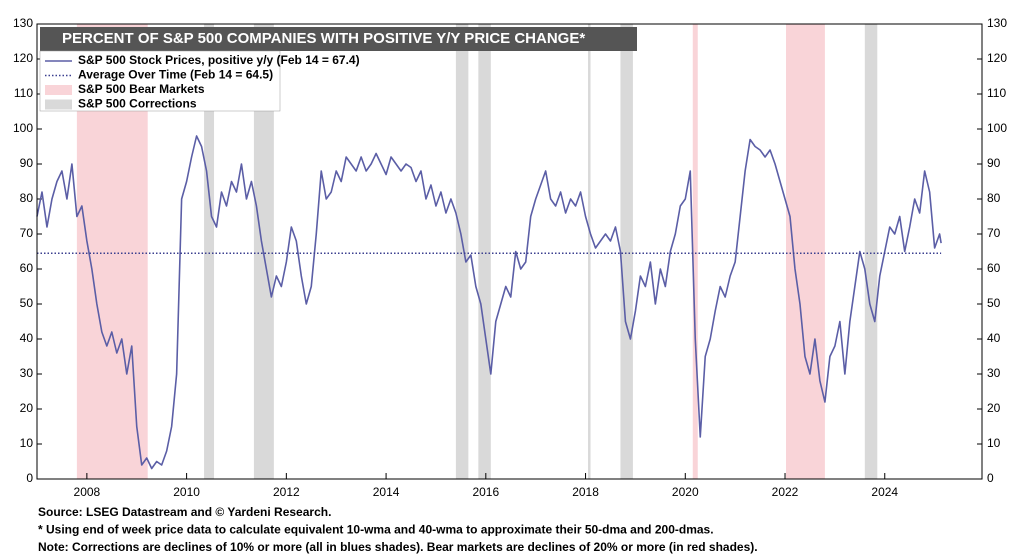 Image resolution: width=1024 pixels, height=558 pixels. What do you see at coordinates (685, 492) in the screenshot?
I see `x-tick-label: 2020` at bounding box center [685, 492].